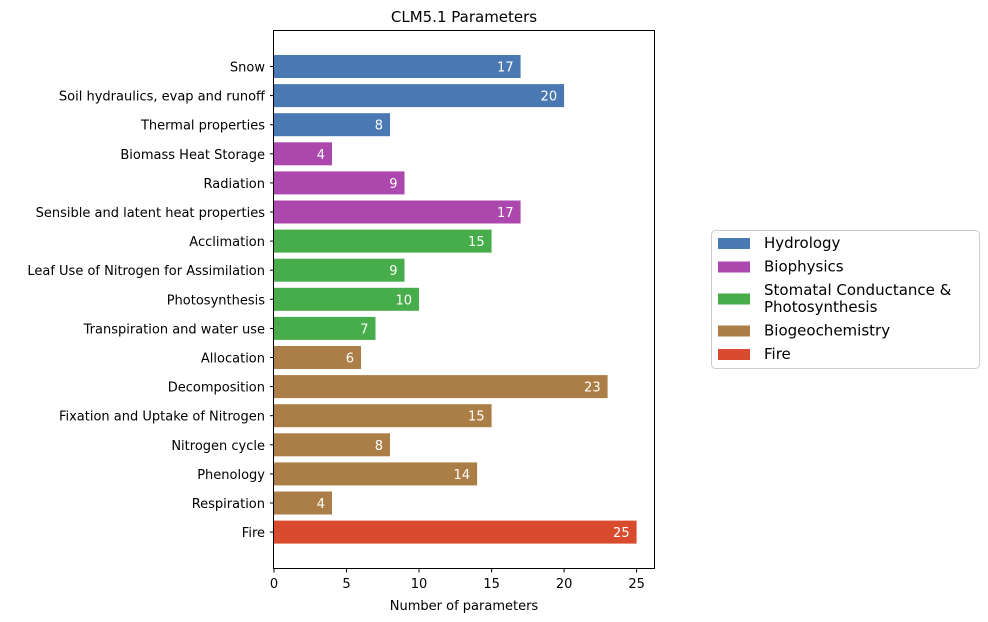 The height and width of the screenshot is (622, 988). What do you see at coordinates (364, 329) in the screenshot?
I see `bar-value-label-9: 7` at bounding box center [364, 329].